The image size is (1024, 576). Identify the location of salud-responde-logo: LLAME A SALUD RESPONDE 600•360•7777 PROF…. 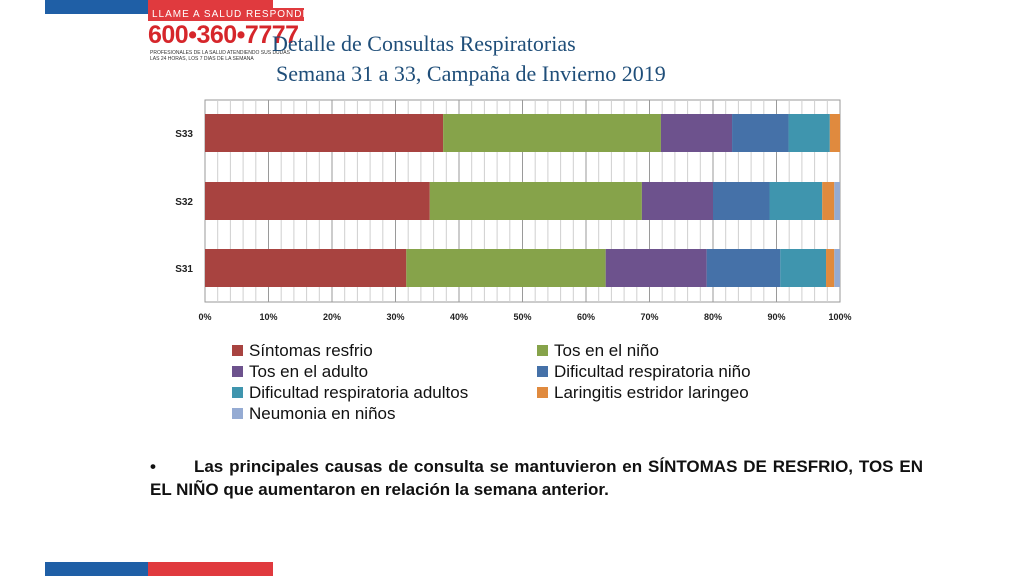
(228, 35).